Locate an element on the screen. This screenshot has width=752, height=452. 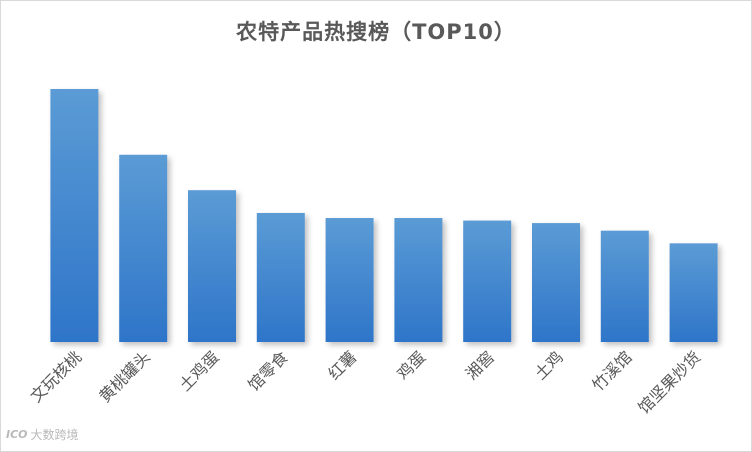
bar-鸡蛋 is located at coordinates (418, 280).